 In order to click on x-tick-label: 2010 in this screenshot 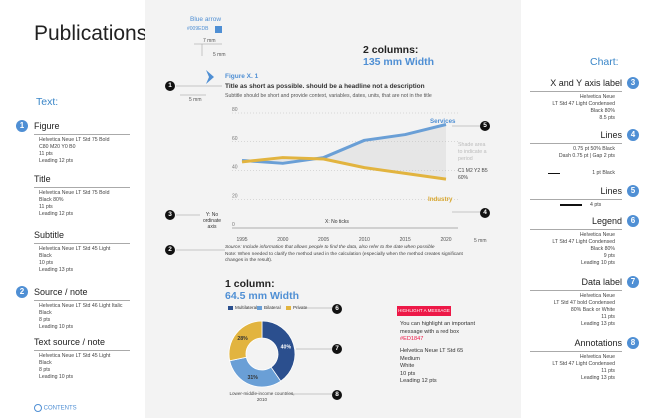, I will do `click(364, 240)`.